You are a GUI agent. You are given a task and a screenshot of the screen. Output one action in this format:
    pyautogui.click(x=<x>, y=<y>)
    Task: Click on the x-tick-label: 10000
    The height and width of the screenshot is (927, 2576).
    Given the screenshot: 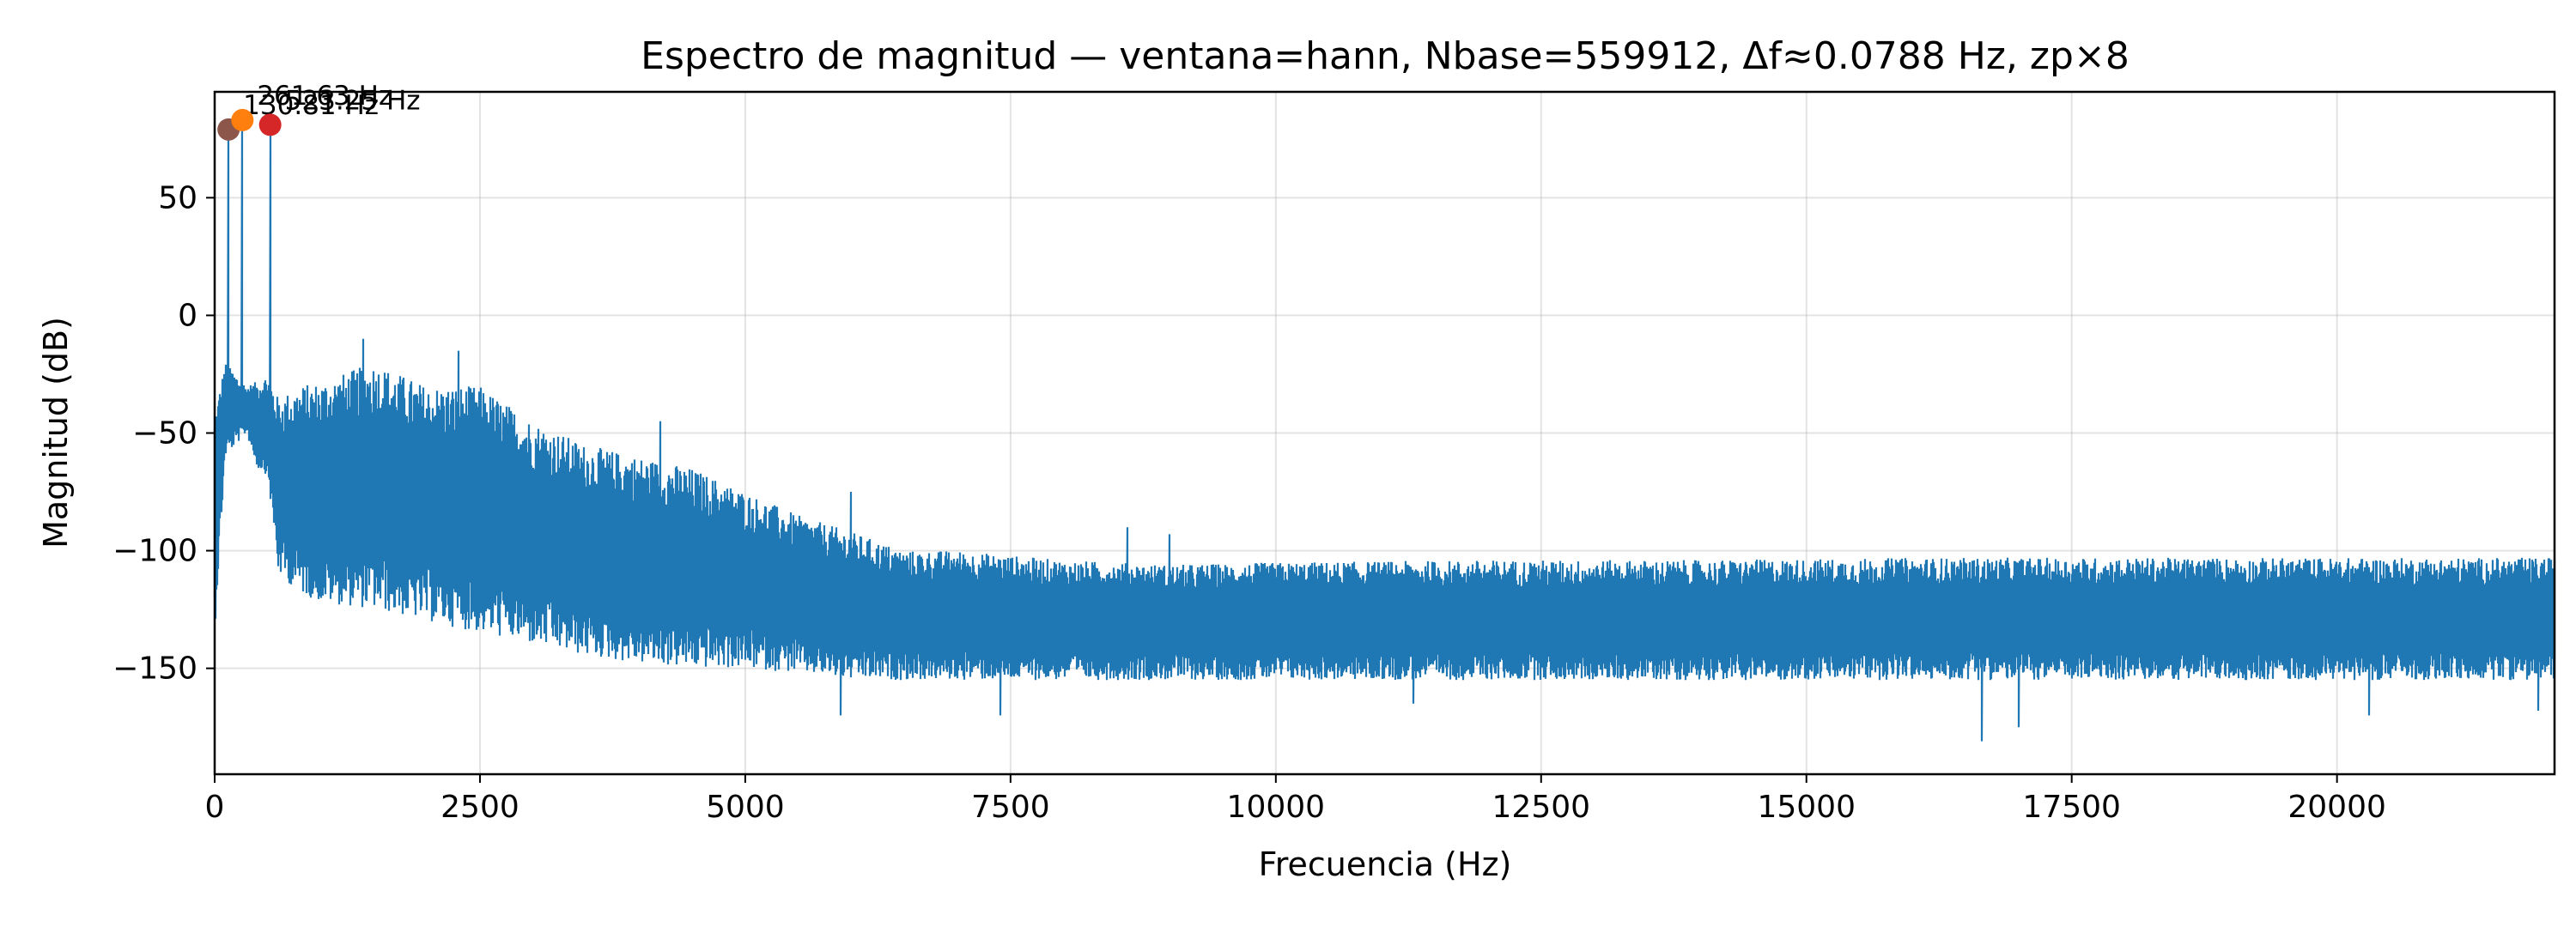 What is the action you would take?
    pyautogui.click(x=1276, y=807)
    